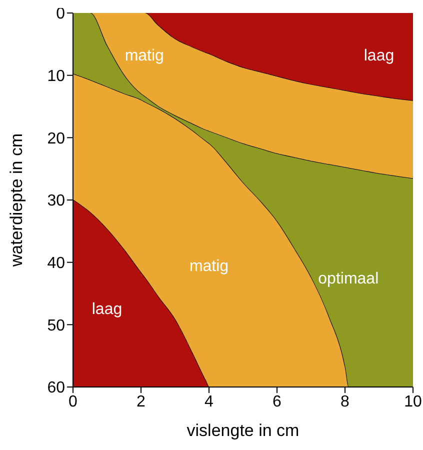 This screenshot has height=450, width=423. What do you see at coordinates (348, 279) in the screenshot?
I see `series-label: optimaal` at bounding box center [348, 279].